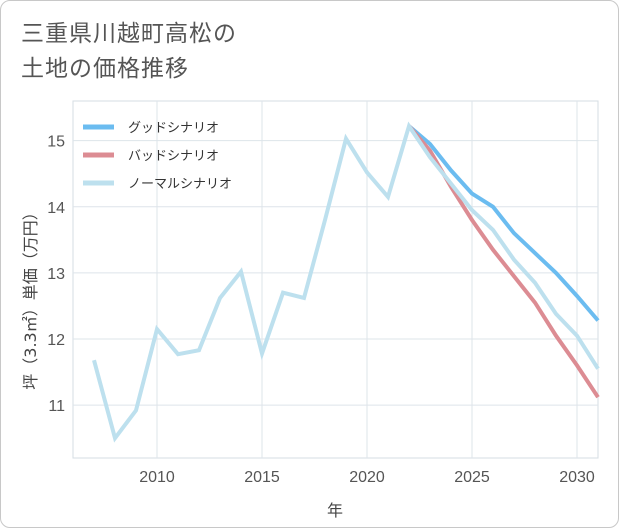  Describe the element at coordinates (56, 208) in the screenshot. I see `y-tick-label-14: 14` at that location.